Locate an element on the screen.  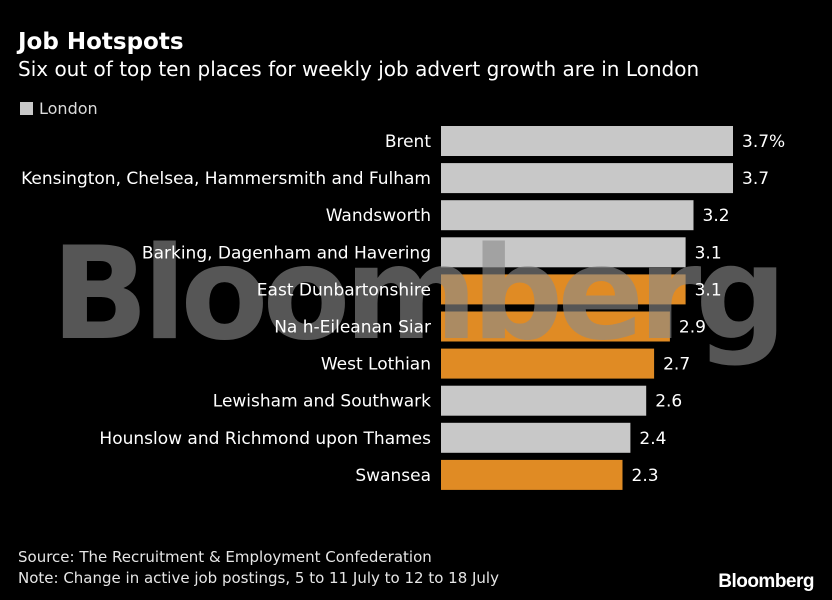
value-label-4: 3.1 is located at coordinates (708, 290).